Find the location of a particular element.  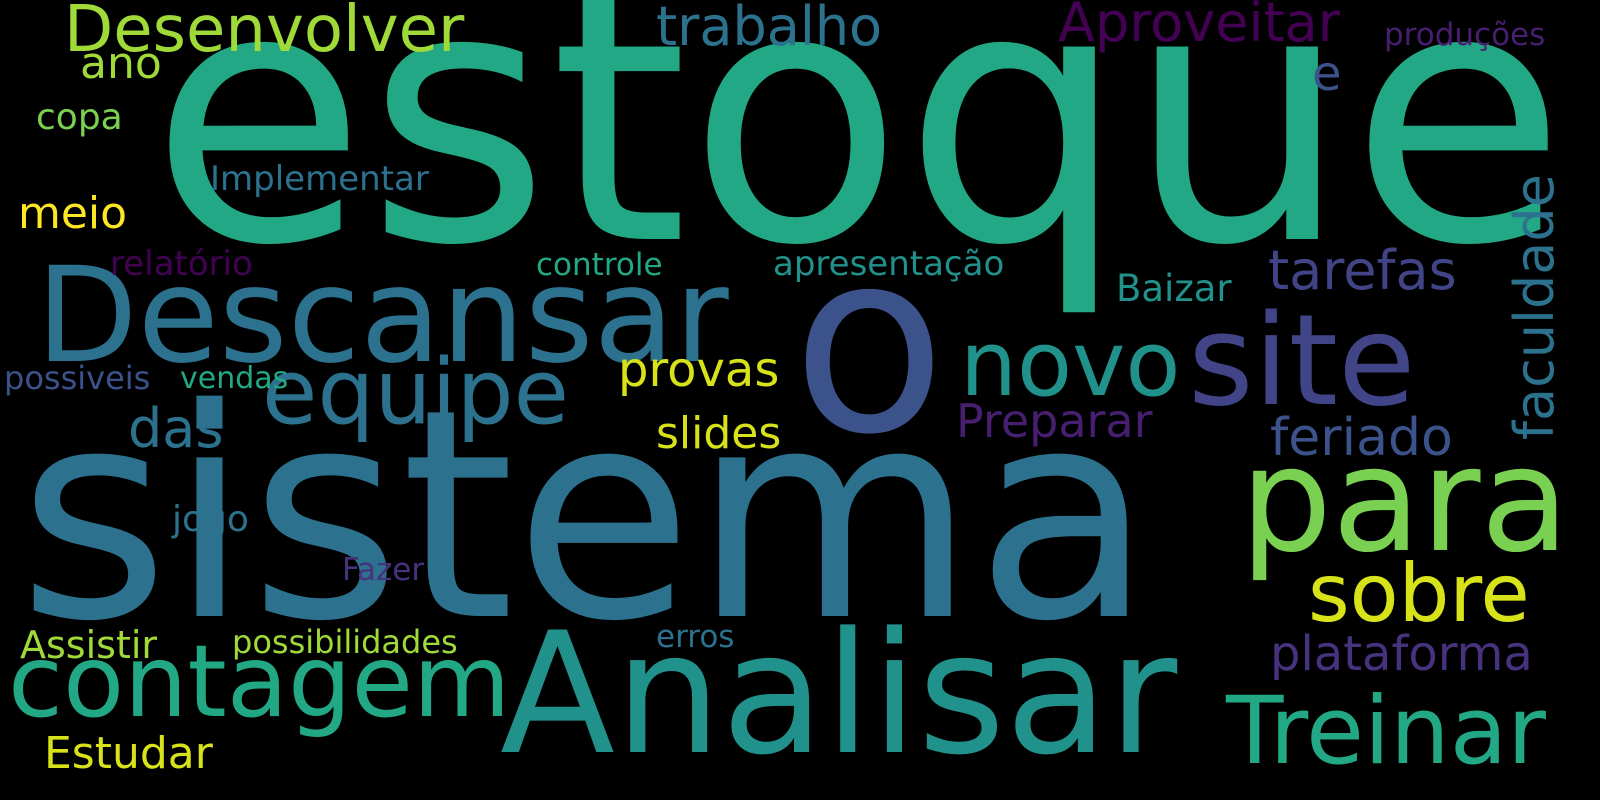

word-meio: meio is located at coordinates (73, 213).